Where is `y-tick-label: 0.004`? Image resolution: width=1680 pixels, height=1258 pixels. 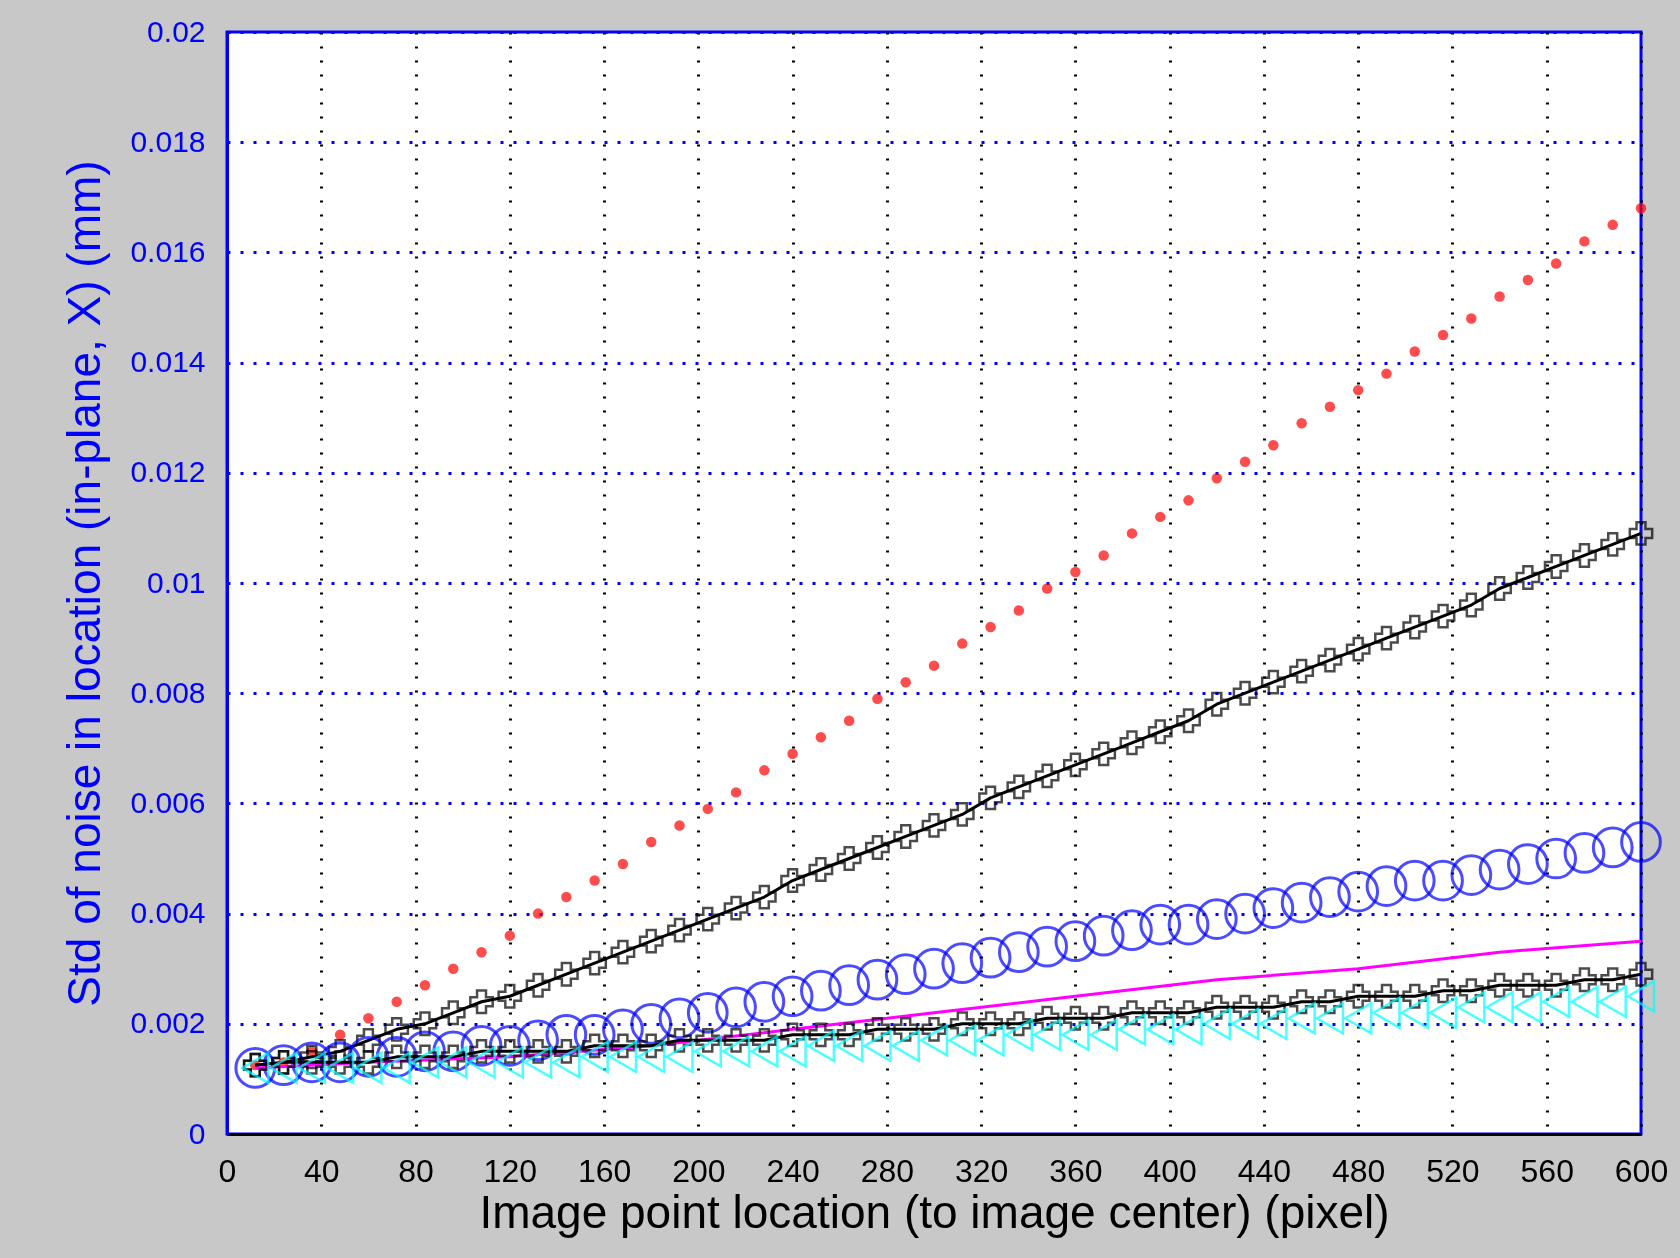 y-tick-label: 0.004 is located at coordinates (168, 913).